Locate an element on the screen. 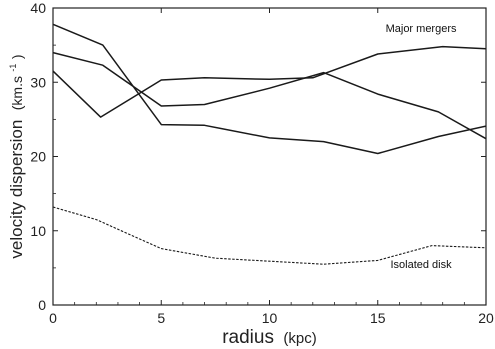  annotation-label: Isolated disk is located at coordinates (421, 265).